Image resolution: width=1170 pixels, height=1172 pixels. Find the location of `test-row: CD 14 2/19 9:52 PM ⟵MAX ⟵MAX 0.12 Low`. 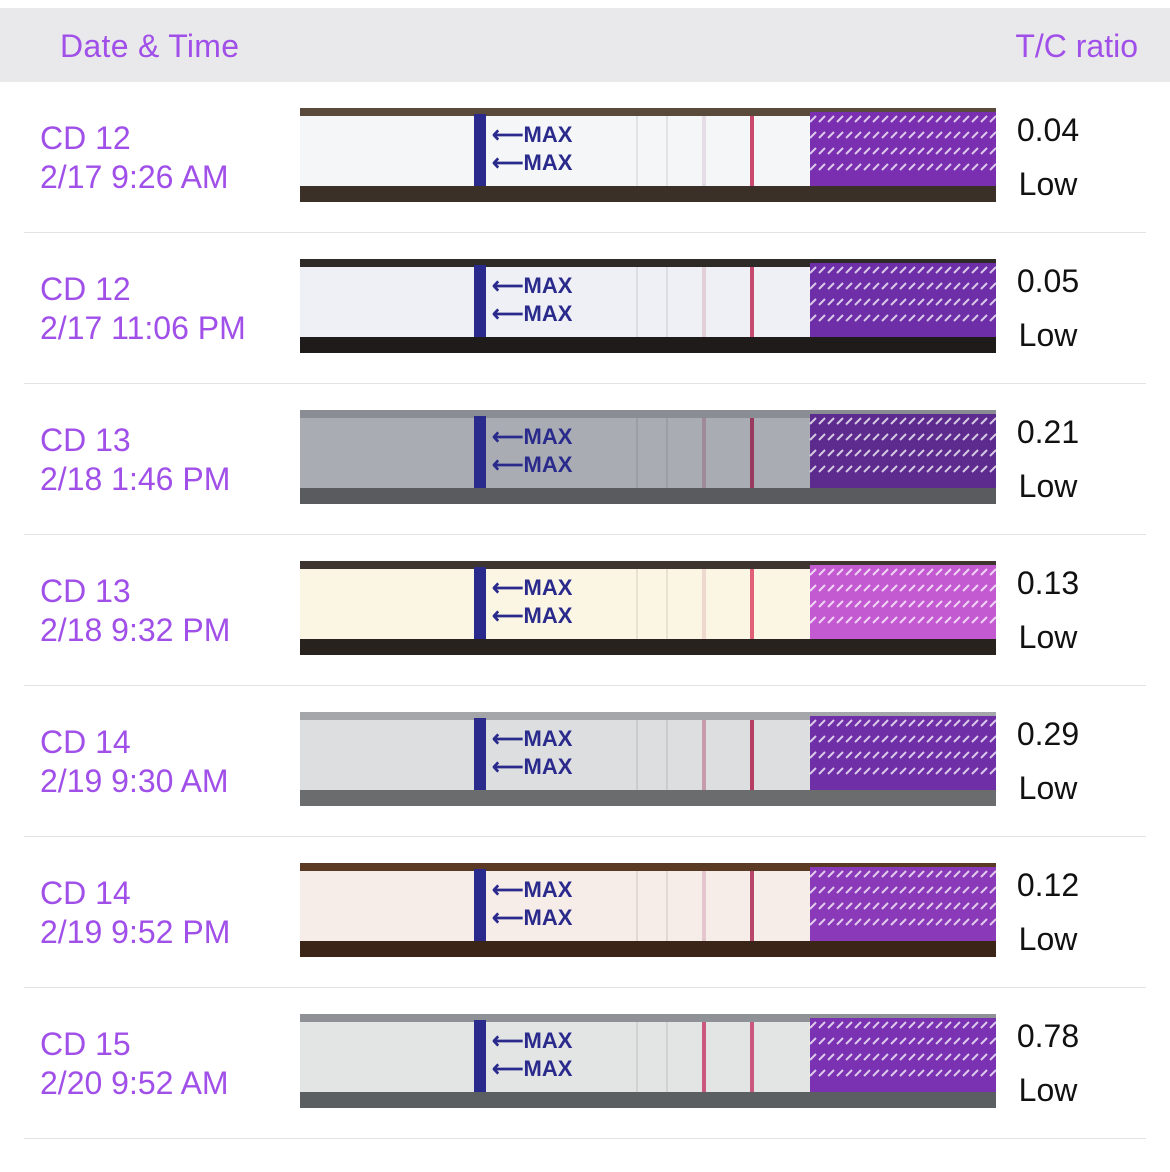

test-row: CD 14 2/19 9:52 PM ⟵MAX ⟵MAX 0.12 Low is located at coordinates (585, 912).